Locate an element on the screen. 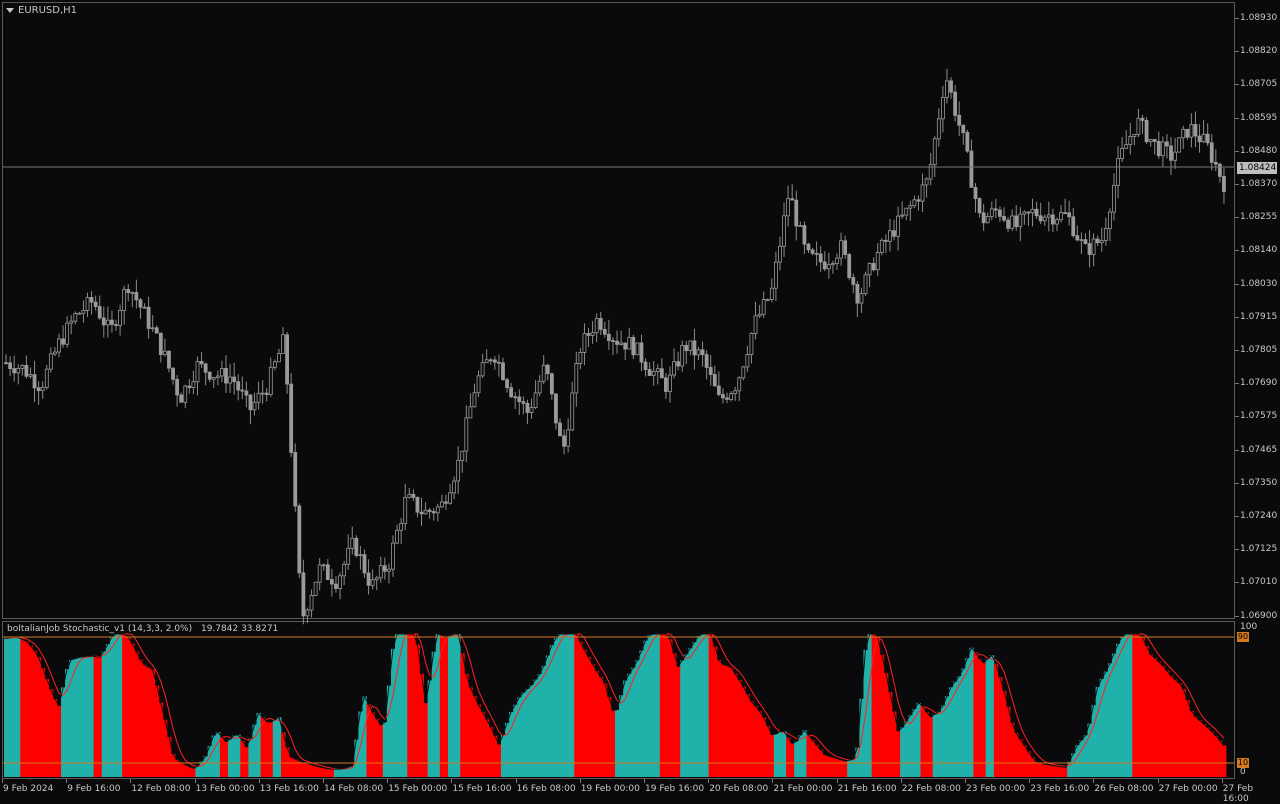 The width and height of the screenshot is (1280, 804). chart-menu-triangle-icon is located at coordinates (10, 10).